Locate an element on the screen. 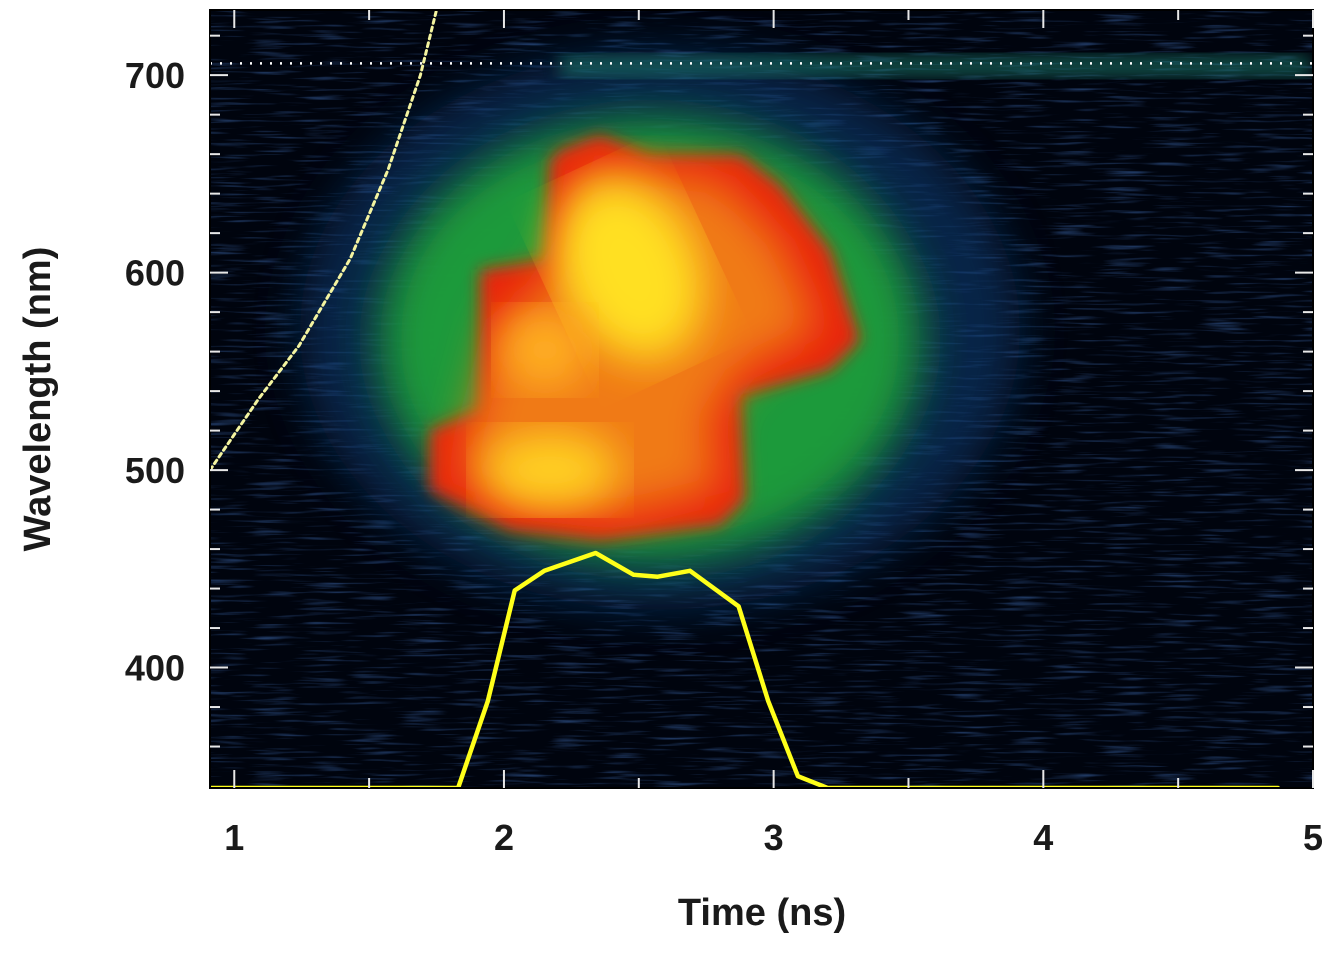 The height and width of the screenshot is (954, 1329). x-axis-label: Time (ns) is located at coordinates (762, 913).